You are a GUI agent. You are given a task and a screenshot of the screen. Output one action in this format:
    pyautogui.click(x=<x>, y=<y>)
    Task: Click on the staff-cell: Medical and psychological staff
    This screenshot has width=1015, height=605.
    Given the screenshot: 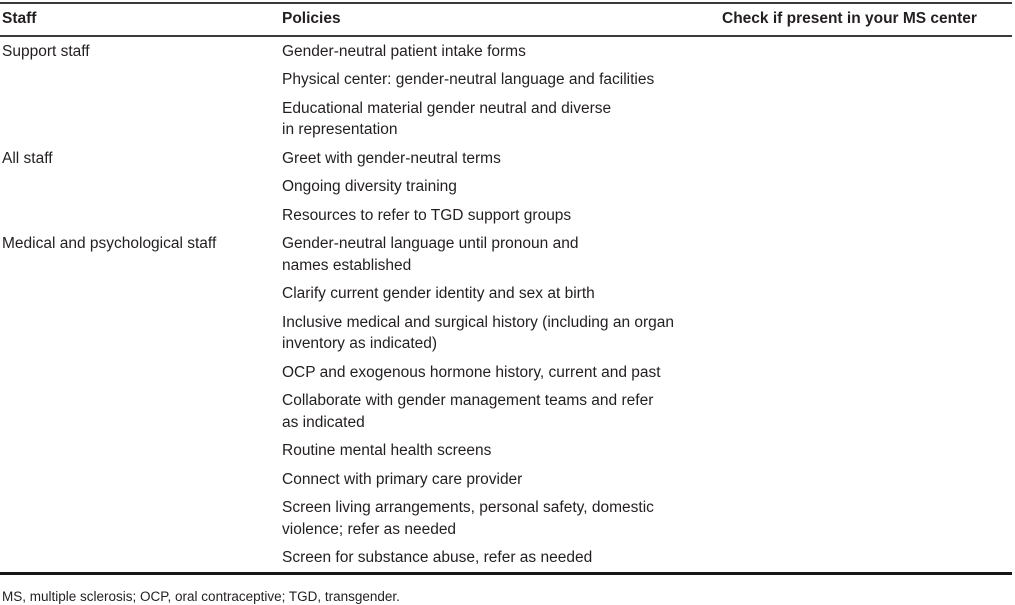 What is the action you would take?
    pyautogui.click(x=109, y=243)
    